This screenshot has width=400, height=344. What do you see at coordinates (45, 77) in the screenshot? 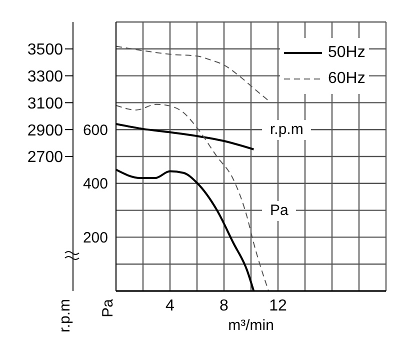
I see `y2-tick-label: 3300` at bounding box center [45, 77].